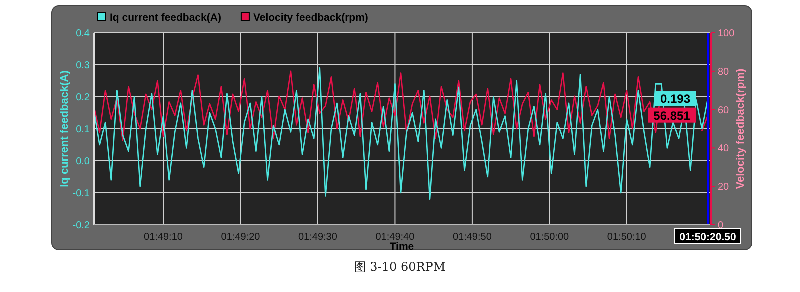 This screenshot has height=292, width=800. What do you see at coordinates (83, 130) in the screenshot?
I see `y-tick-label: 0.1` at bounding box center [83, 130].